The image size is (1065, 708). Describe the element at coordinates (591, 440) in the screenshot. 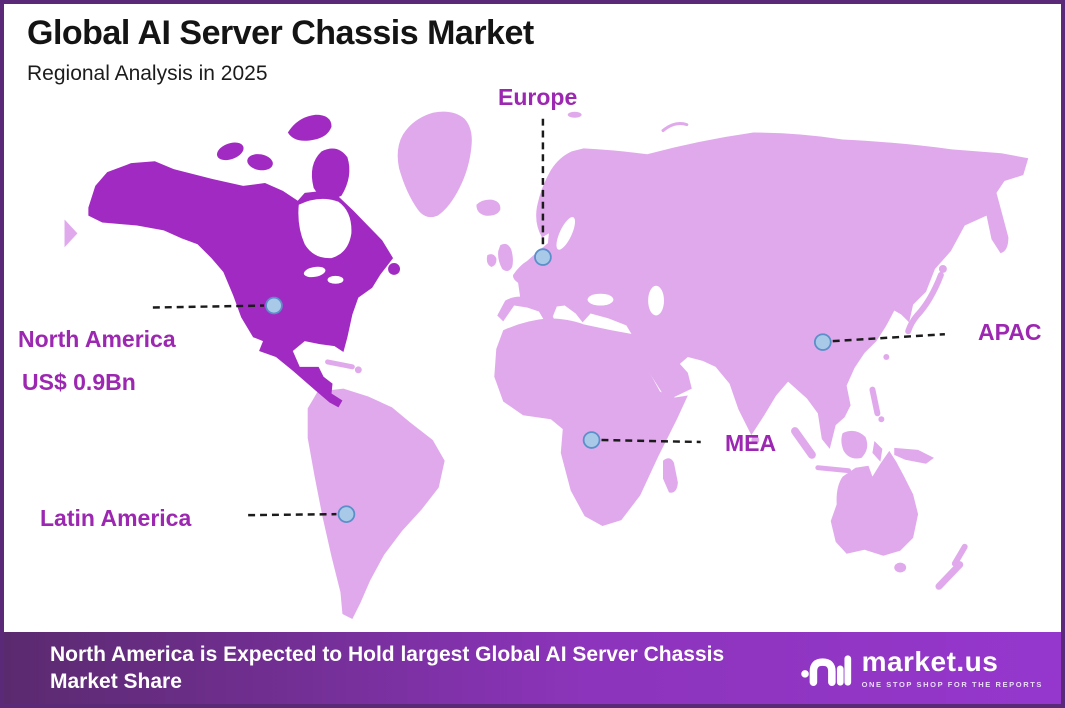

I see `mea-marker` at that location.